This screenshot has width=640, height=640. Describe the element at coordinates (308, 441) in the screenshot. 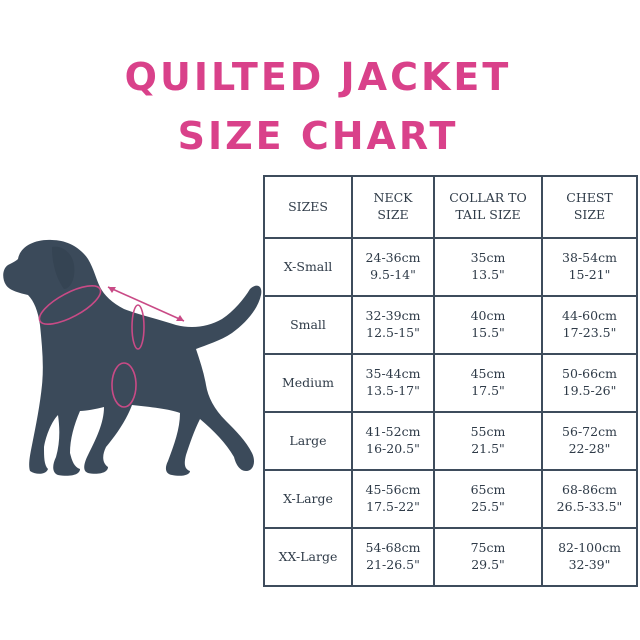

I see `size-label-cell: Large` at that location.